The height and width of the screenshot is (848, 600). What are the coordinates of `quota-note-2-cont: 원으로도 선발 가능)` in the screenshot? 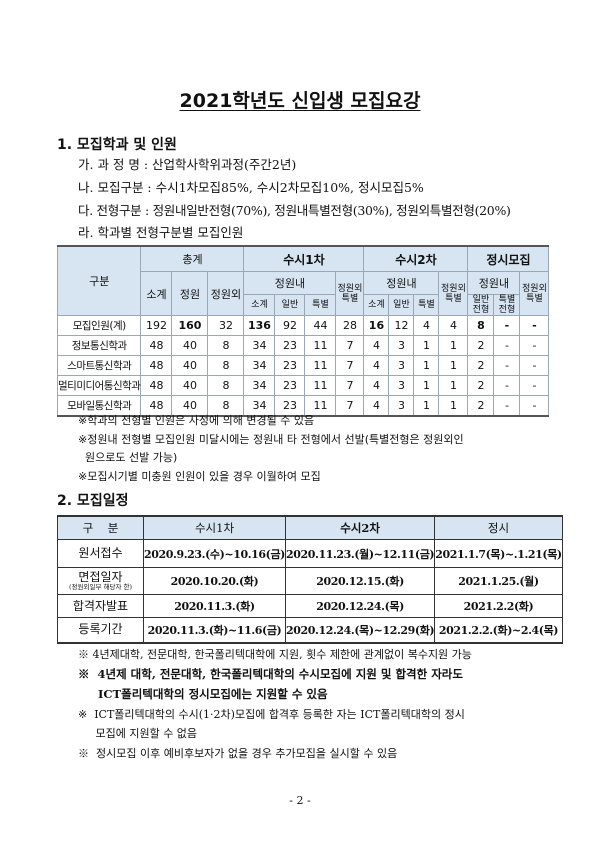 It's located at (128, 457).